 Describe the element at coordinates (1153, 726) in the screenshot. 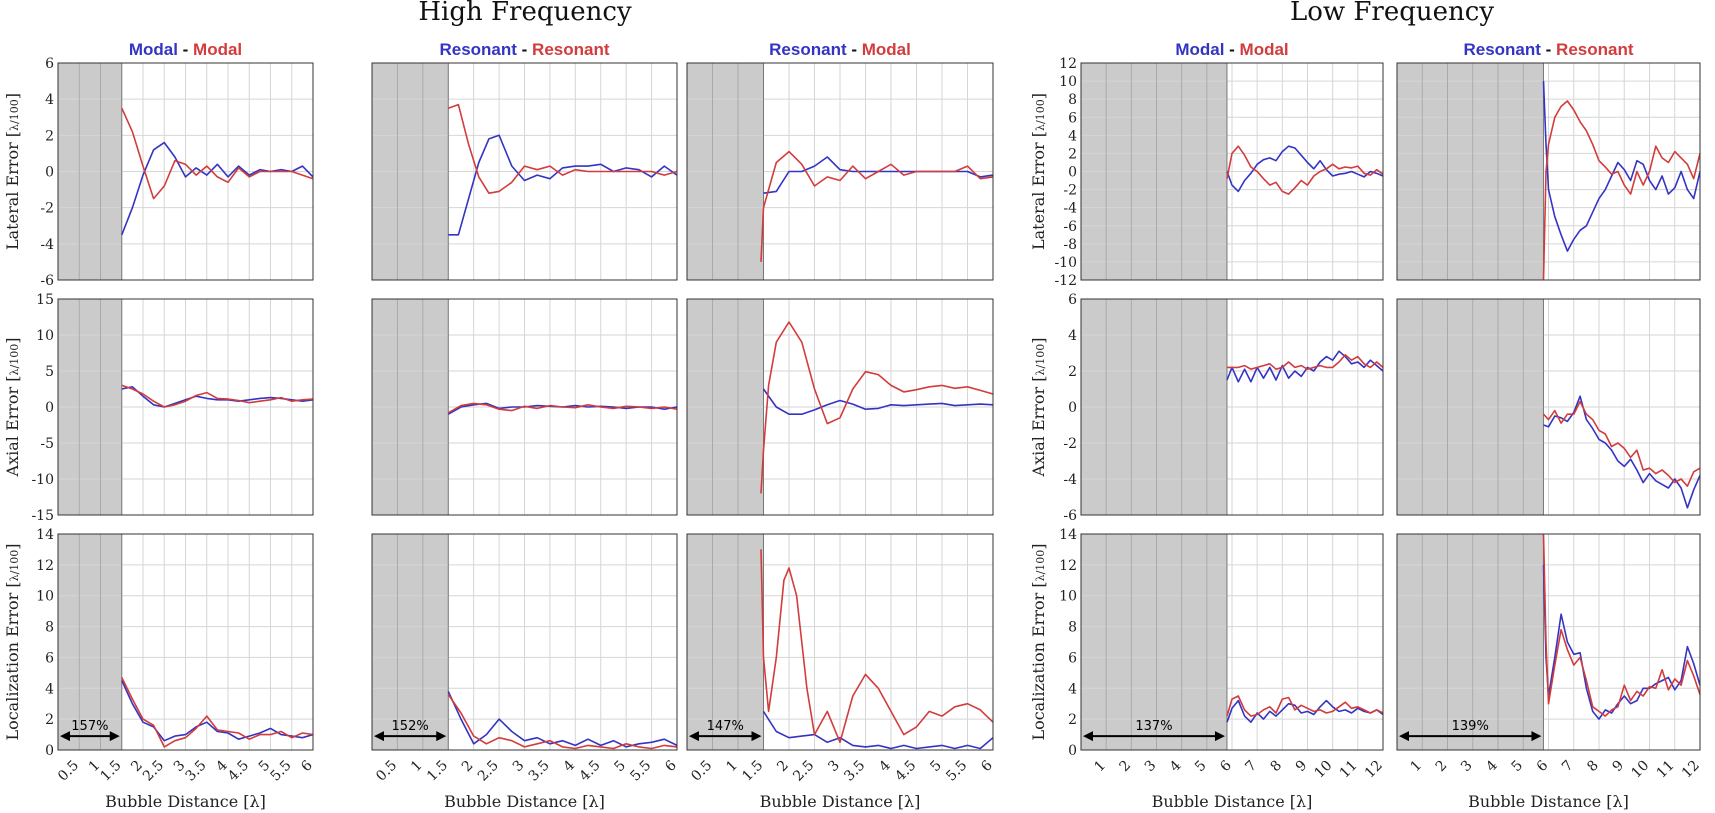

I see `annotation-percent-label: 137%` at that location.